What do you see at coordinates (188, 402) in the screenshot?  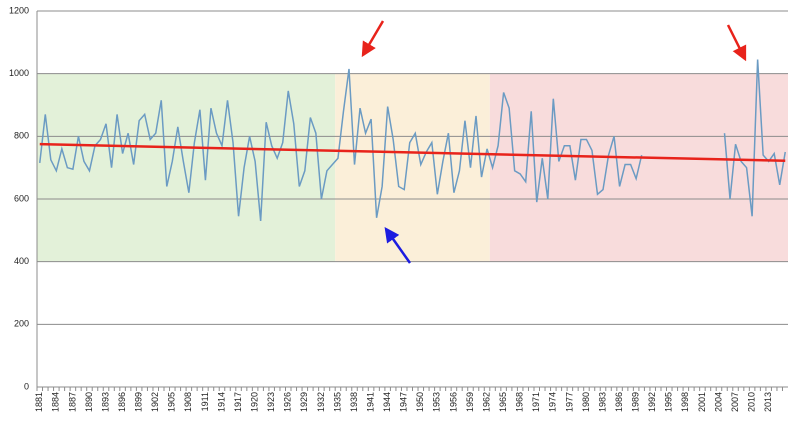 I see `x-tick-label: 1908` at bounding box center [188, 402].